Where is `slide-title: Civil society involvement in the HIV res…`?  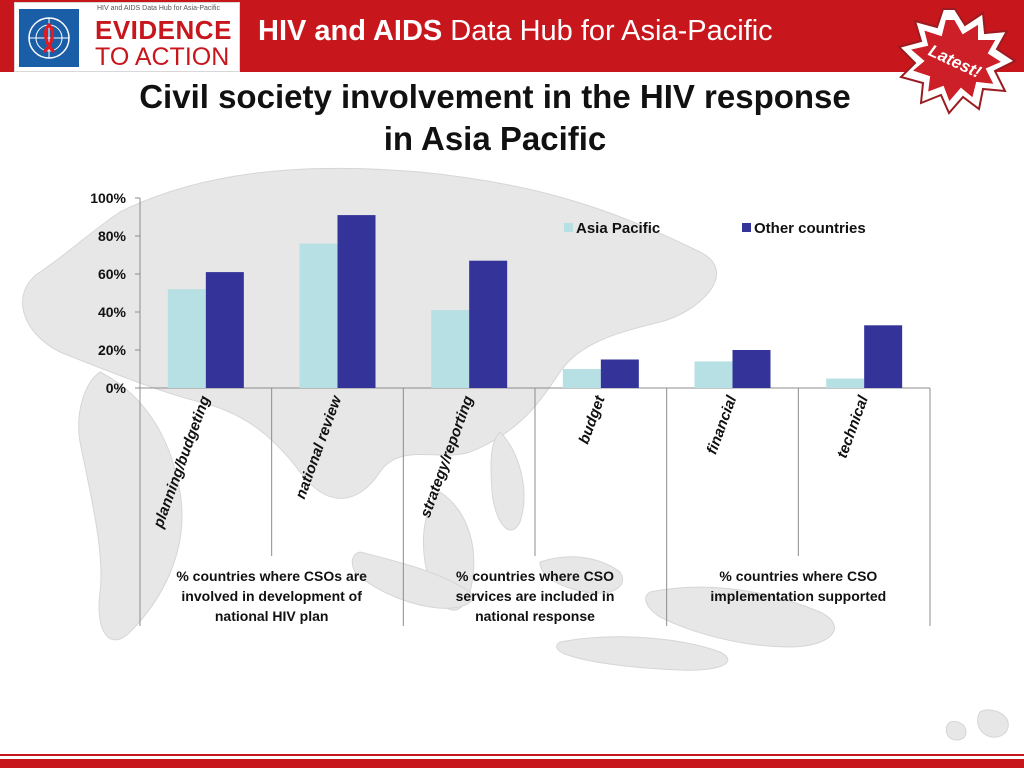
slide-title: Civil society involvement in the HIV res… is located at coordinates (495, 118).